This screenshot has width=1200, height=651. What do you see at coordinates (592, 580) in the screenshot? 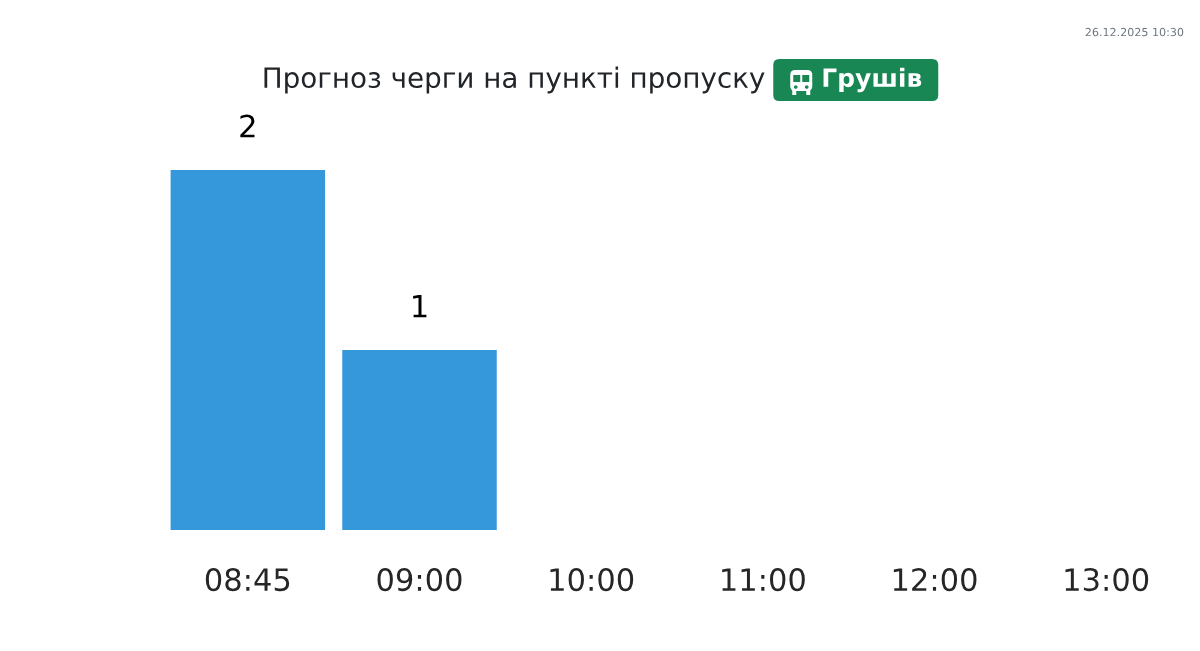
I see `x-tick-label: 10:00` at bounding box center [592, 580].